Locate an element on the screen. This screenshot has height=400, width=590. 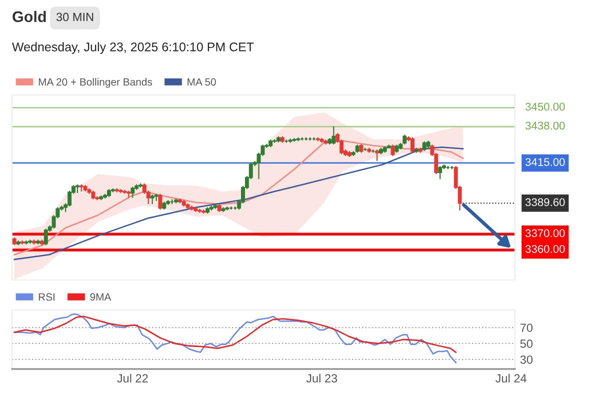
legend-label: MA 50 is located at coordinates (202, 82).